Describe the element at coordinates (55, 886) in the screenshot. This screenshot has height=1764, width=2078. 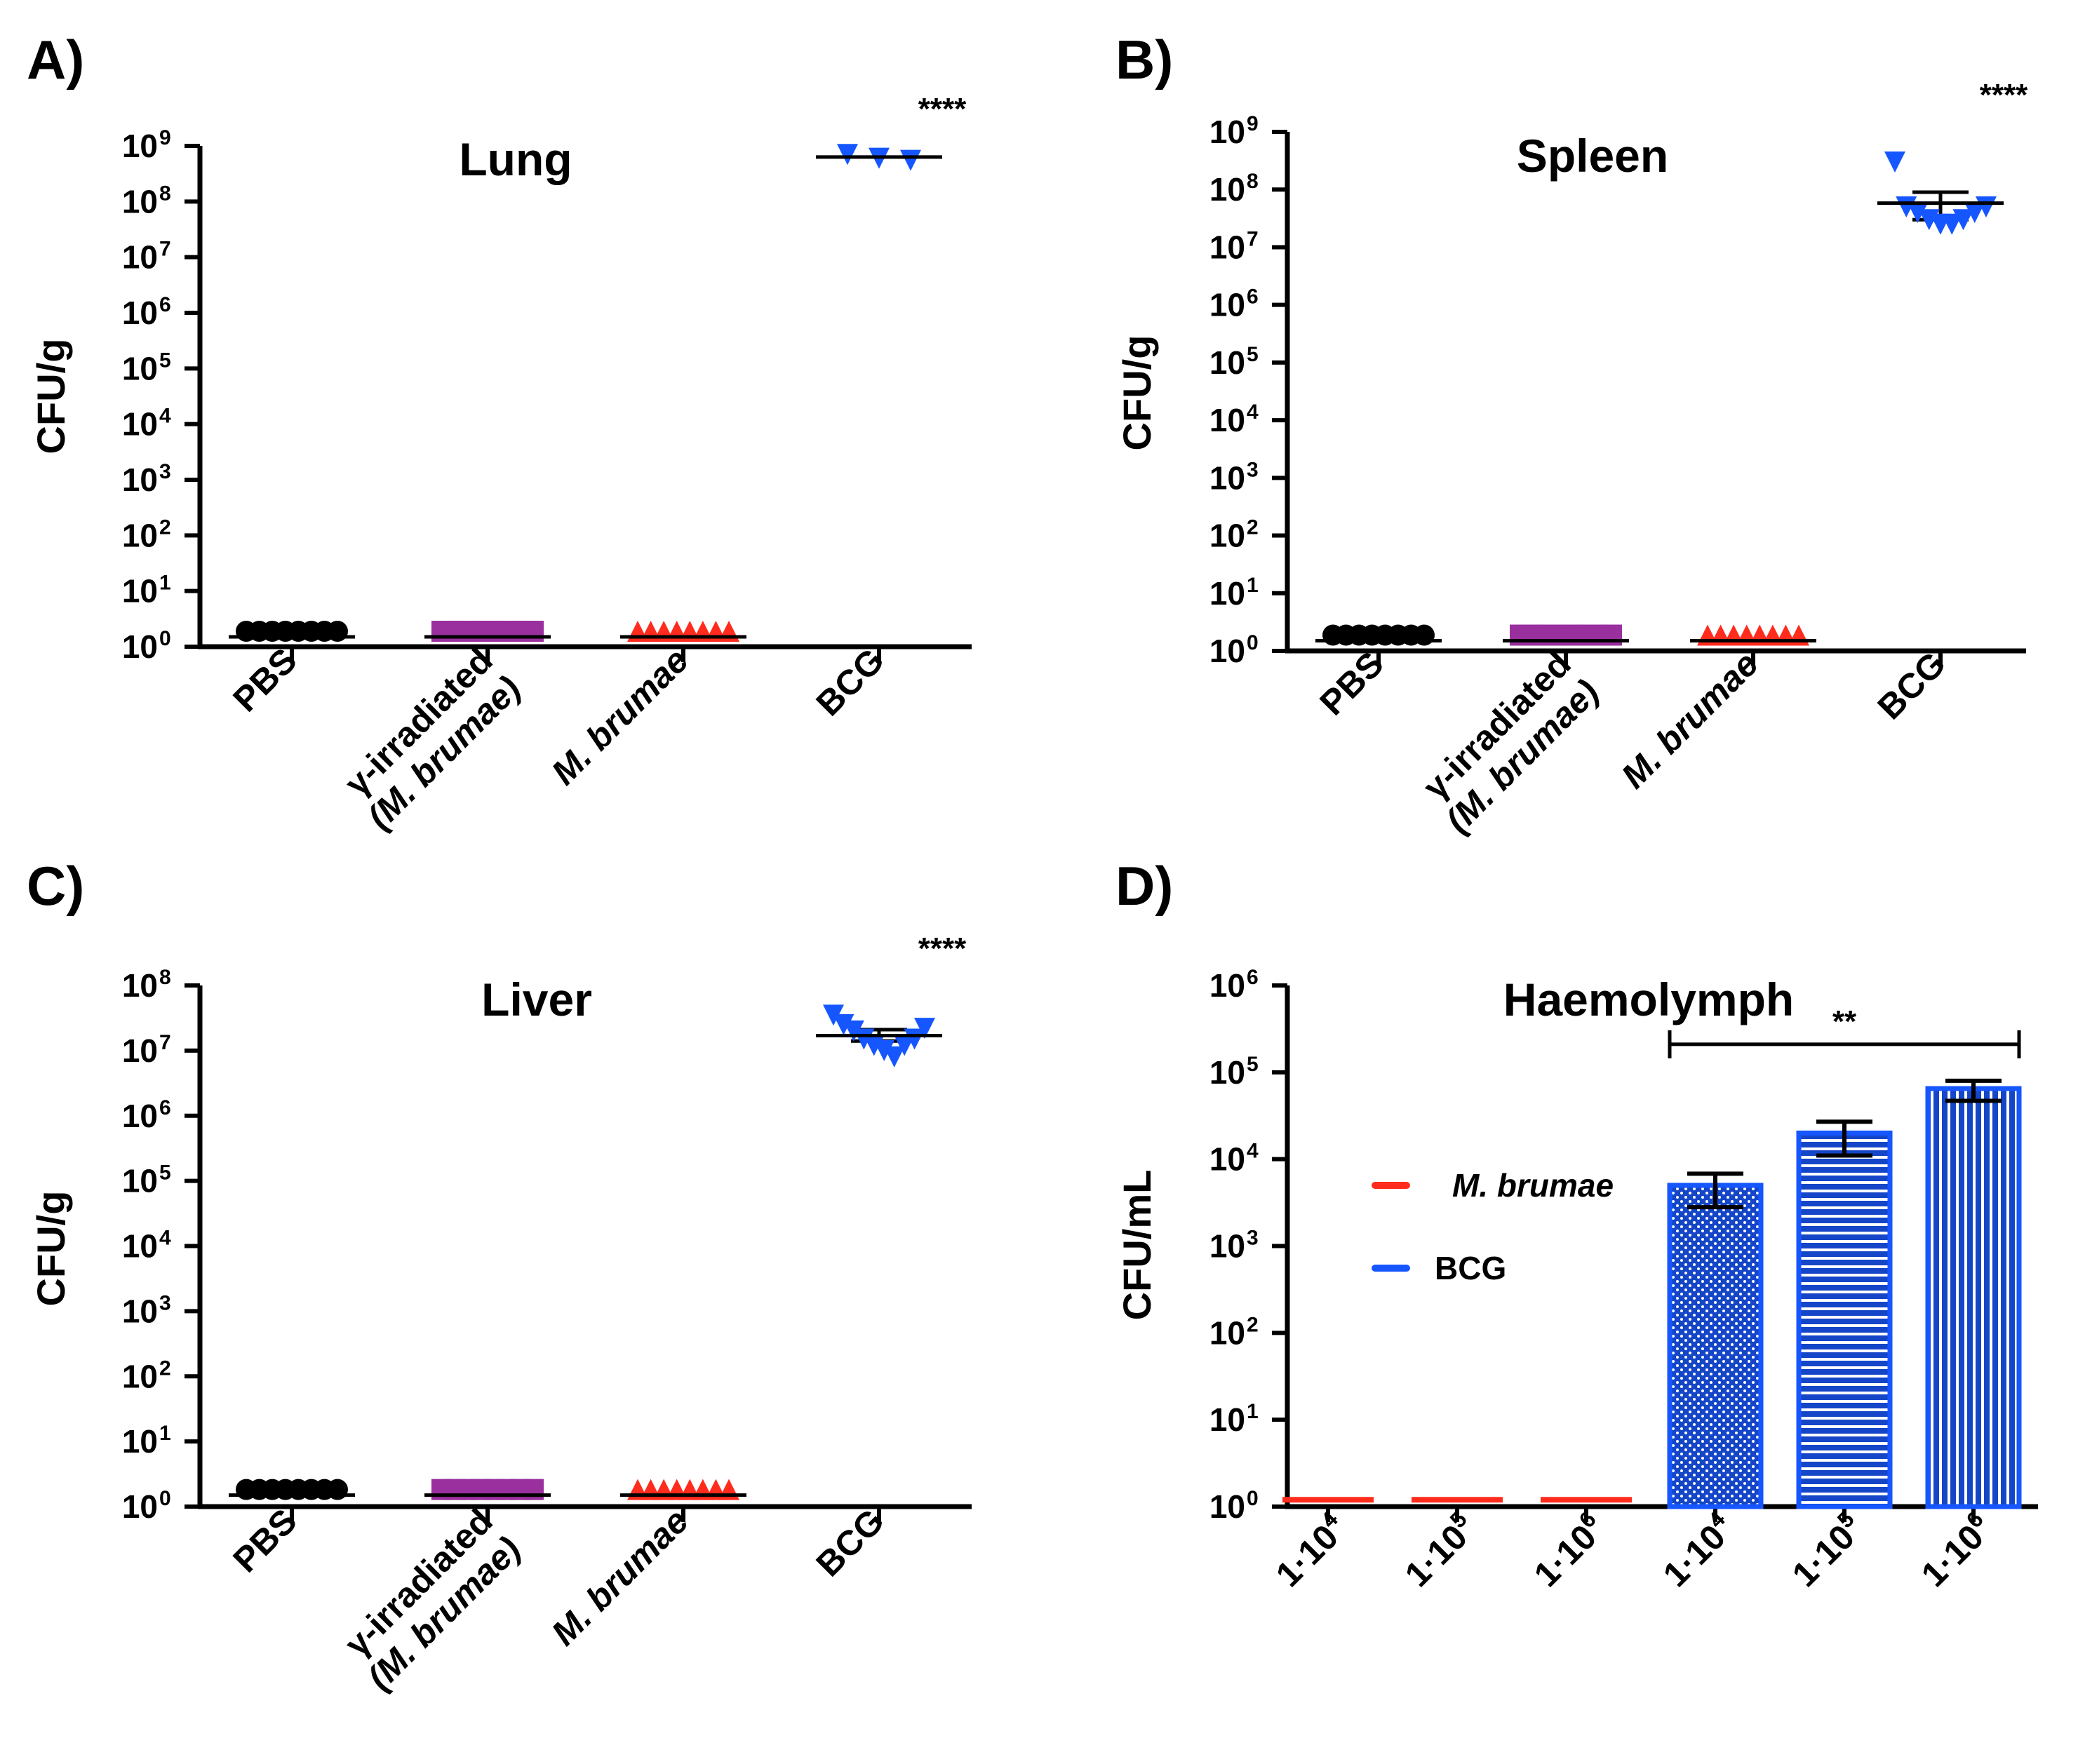
I see `panel-label: C)` at that location.